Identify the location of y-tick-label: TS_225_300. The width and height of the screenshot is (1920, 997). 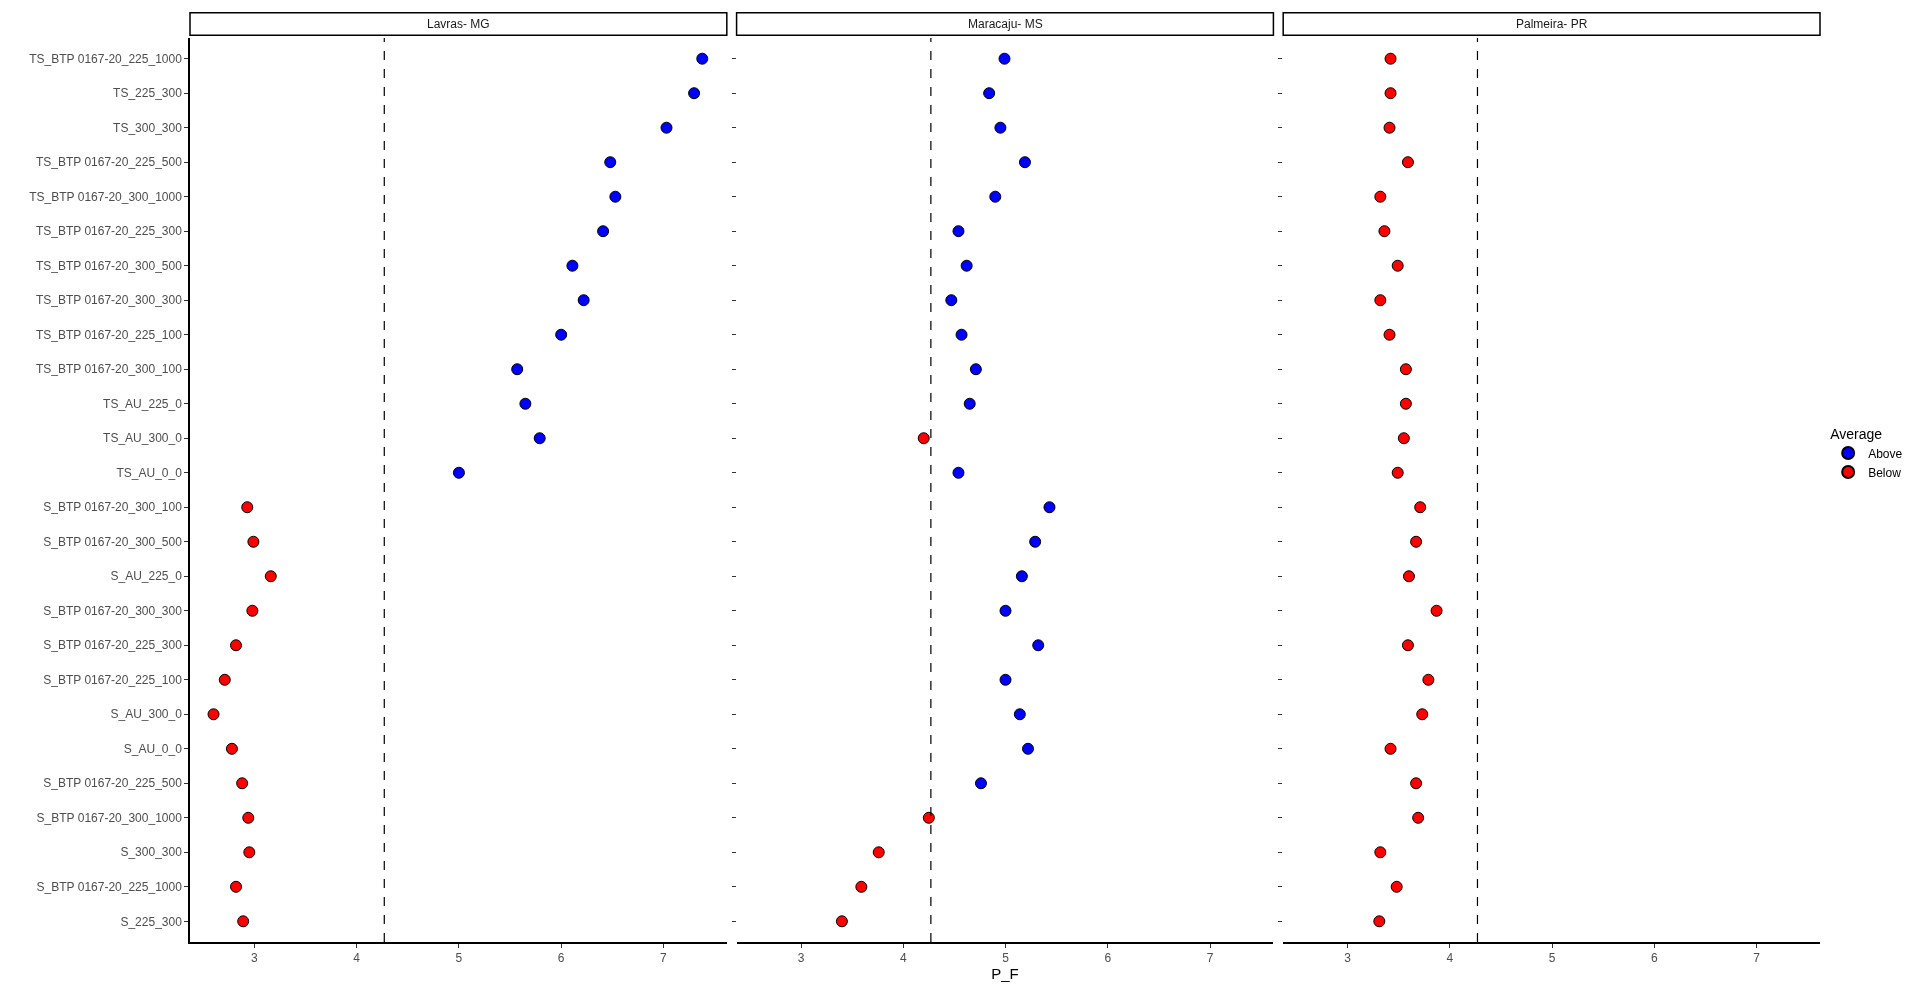
(148, 93).